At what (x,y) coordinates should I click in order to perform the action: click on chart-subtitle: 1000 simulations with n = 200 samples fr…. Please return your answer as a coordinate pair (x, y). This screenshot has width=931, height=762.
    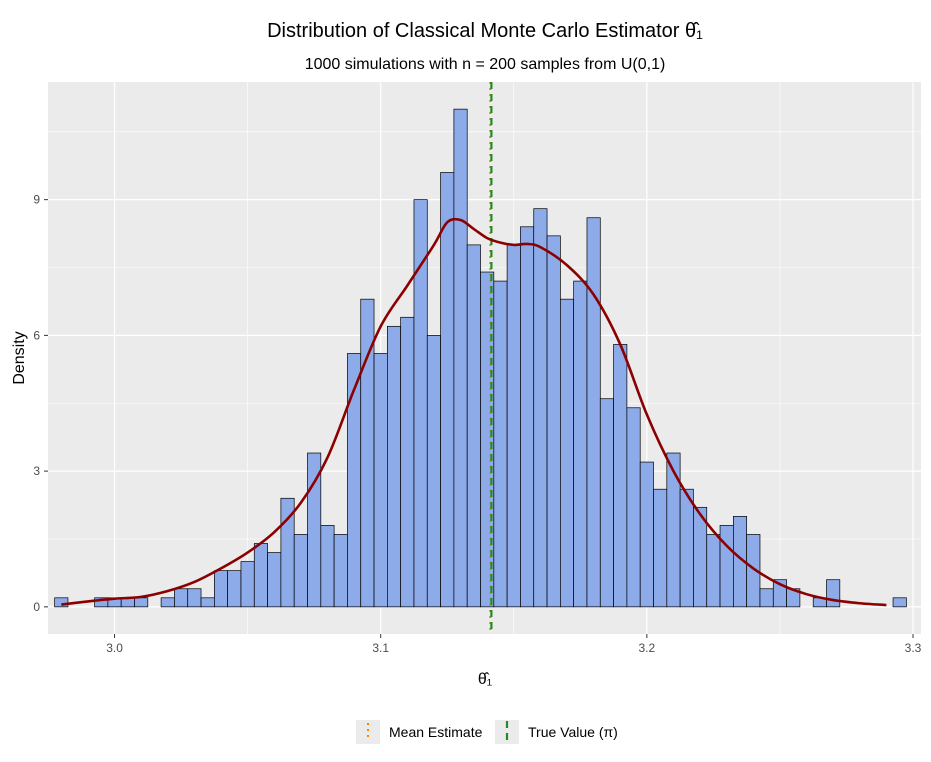
    Looking at the image, I should click on (485, 64).